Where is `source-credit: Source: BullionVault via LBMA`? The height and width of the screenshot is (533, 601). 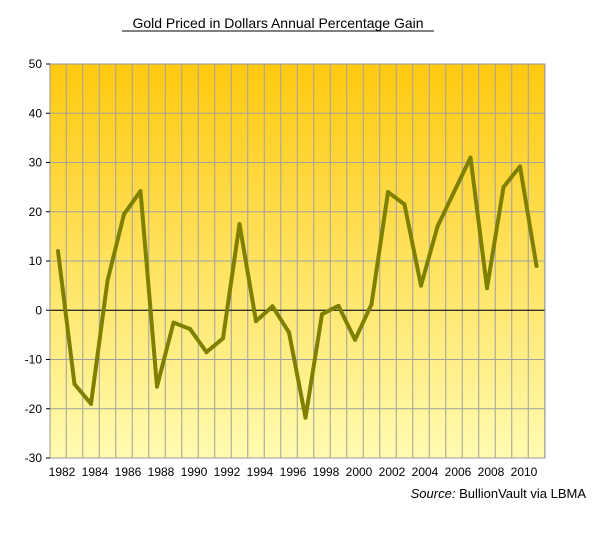 source-credit: Source: BullionVault via LBMA is located at coordinates (499, 493).